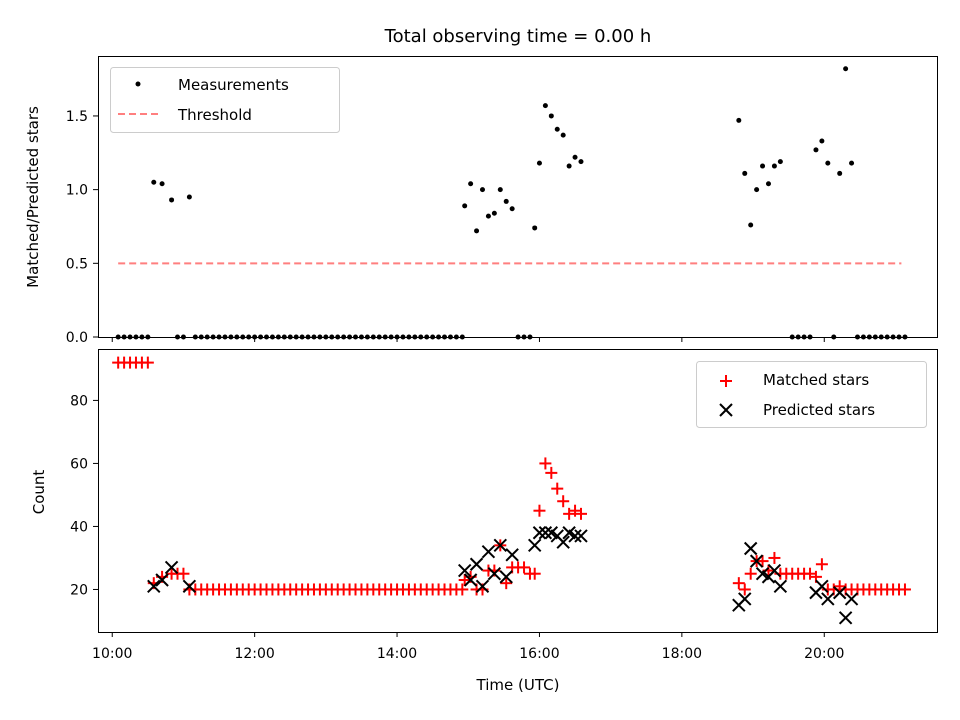  What do you see at coordinates (77, 117) in the screenshot?
I see `top-y-tick-label: 1.5` at bounding box center [77, 117].